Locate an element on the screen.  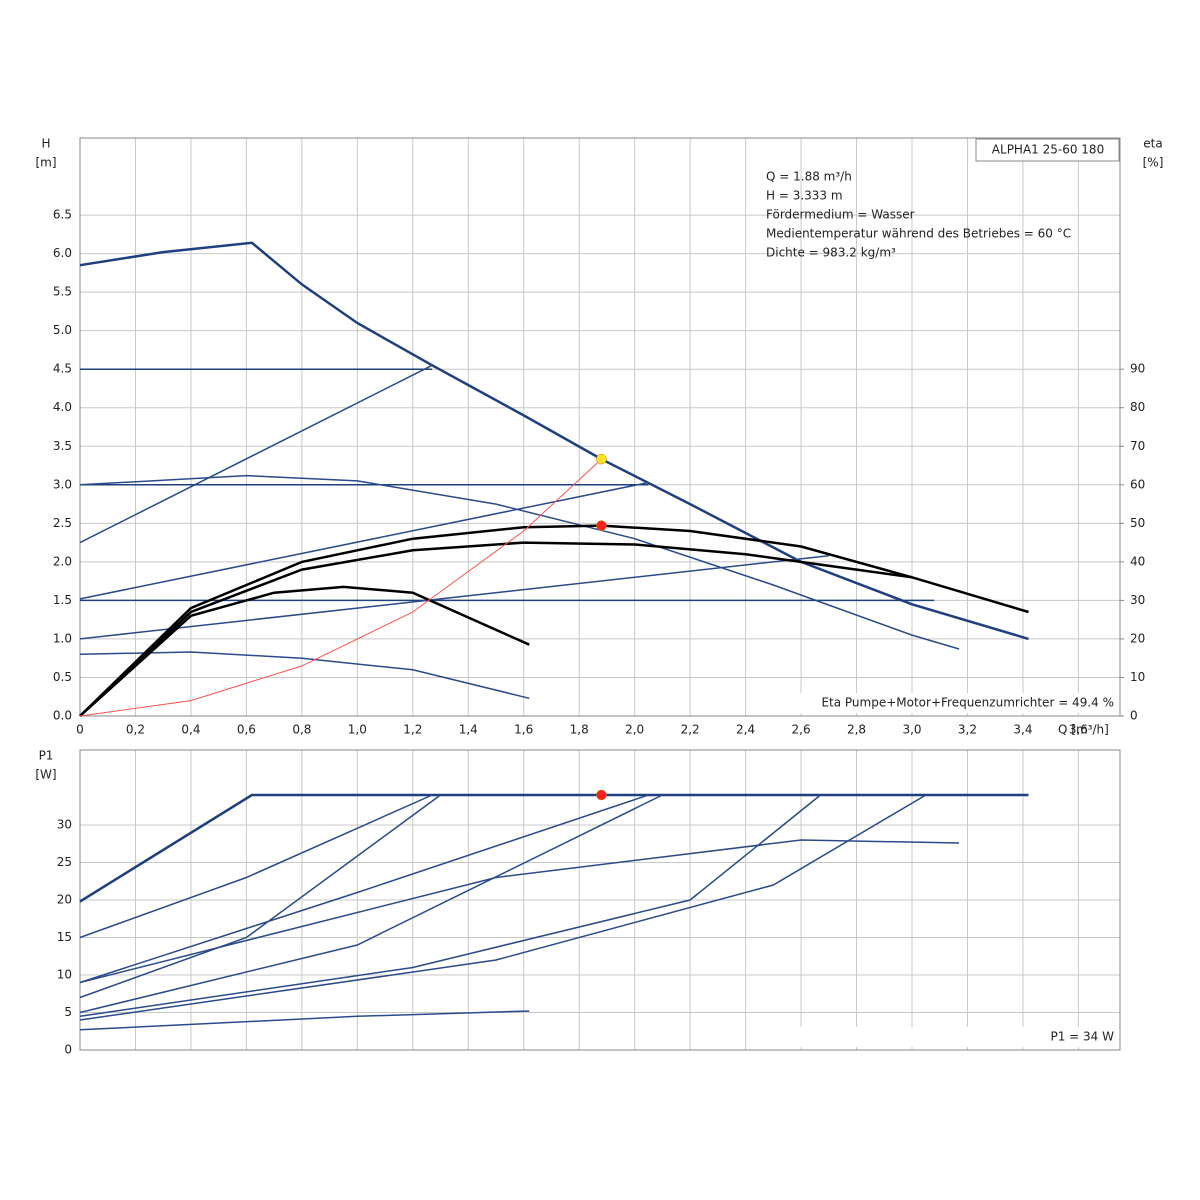
x-tick-label: 1,4 is located at coordinates (468, 730).